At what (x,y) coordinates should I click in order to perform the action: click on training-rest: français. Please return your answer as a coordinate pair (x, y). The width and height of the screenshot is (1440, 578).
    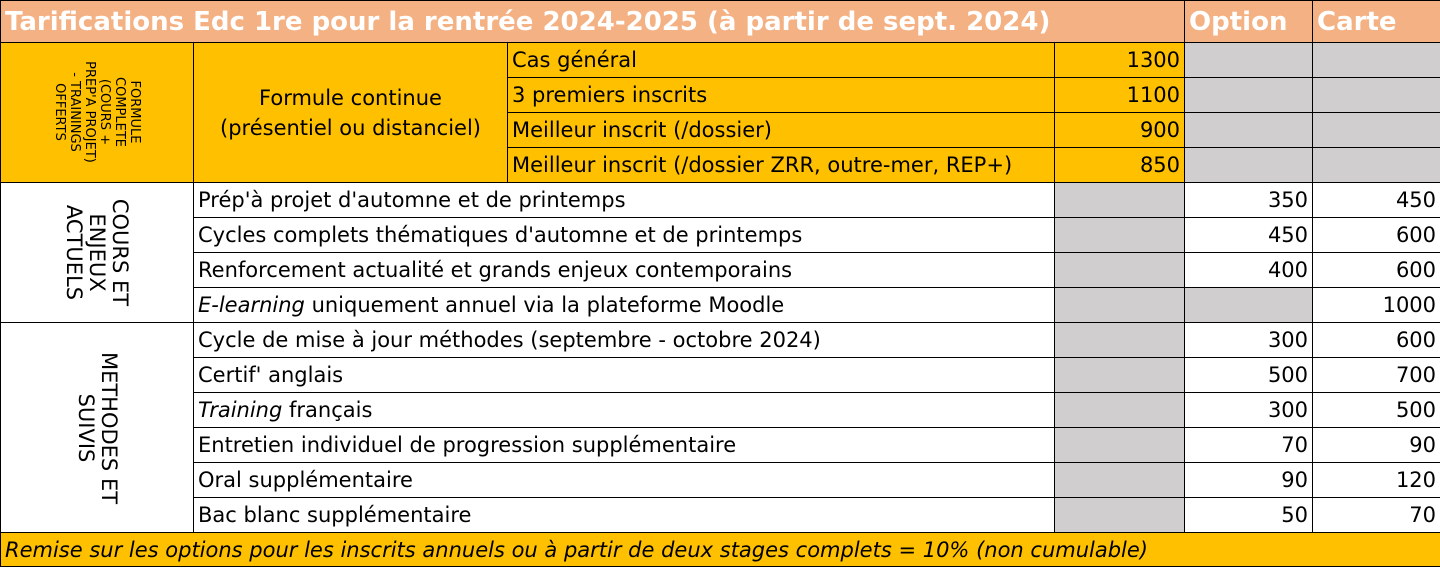
    Looking at the image, I should click on (327, 410).